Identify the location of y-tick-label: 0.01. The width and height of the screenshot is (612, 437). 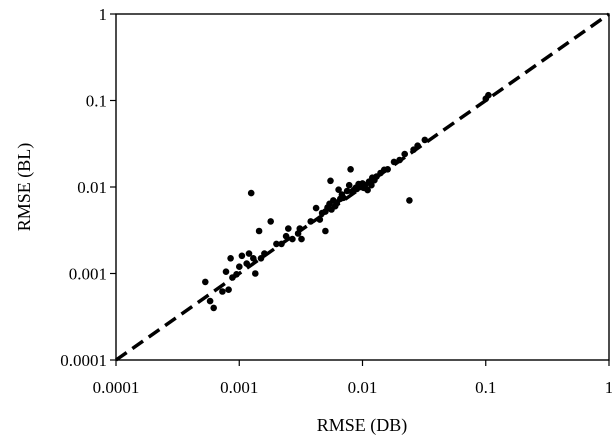
(92, 187).